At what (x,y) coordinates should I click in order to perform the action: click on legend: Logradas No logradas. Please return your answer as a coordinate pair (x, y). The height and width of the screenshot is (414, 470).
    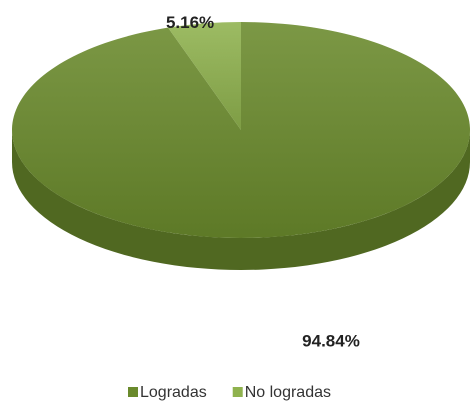
    Looking at the image, I should click on (229, 392).